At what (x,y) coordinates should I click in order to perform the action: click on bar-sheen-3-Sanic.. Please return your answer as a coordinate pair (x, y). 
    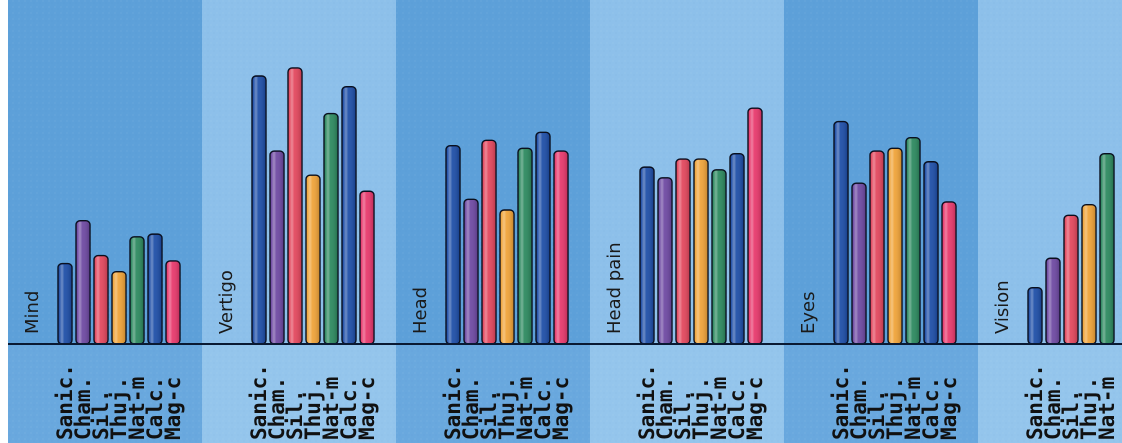
    Looking at the image, I should click on (453, 244).